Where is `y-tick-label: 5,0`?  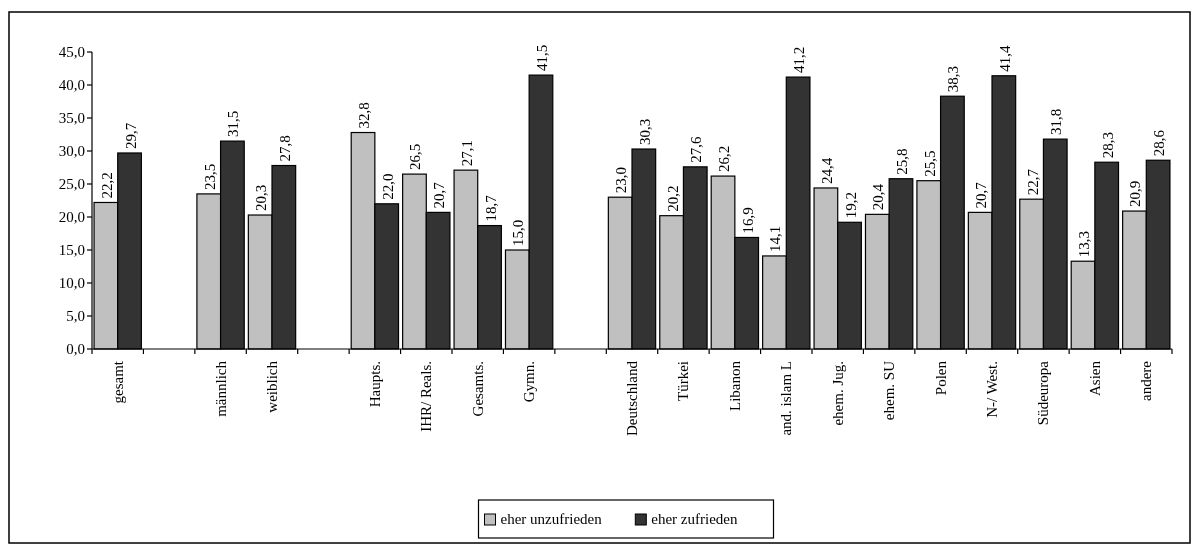
y-tick-label: 5,0 is located at coordinates (75, 316).